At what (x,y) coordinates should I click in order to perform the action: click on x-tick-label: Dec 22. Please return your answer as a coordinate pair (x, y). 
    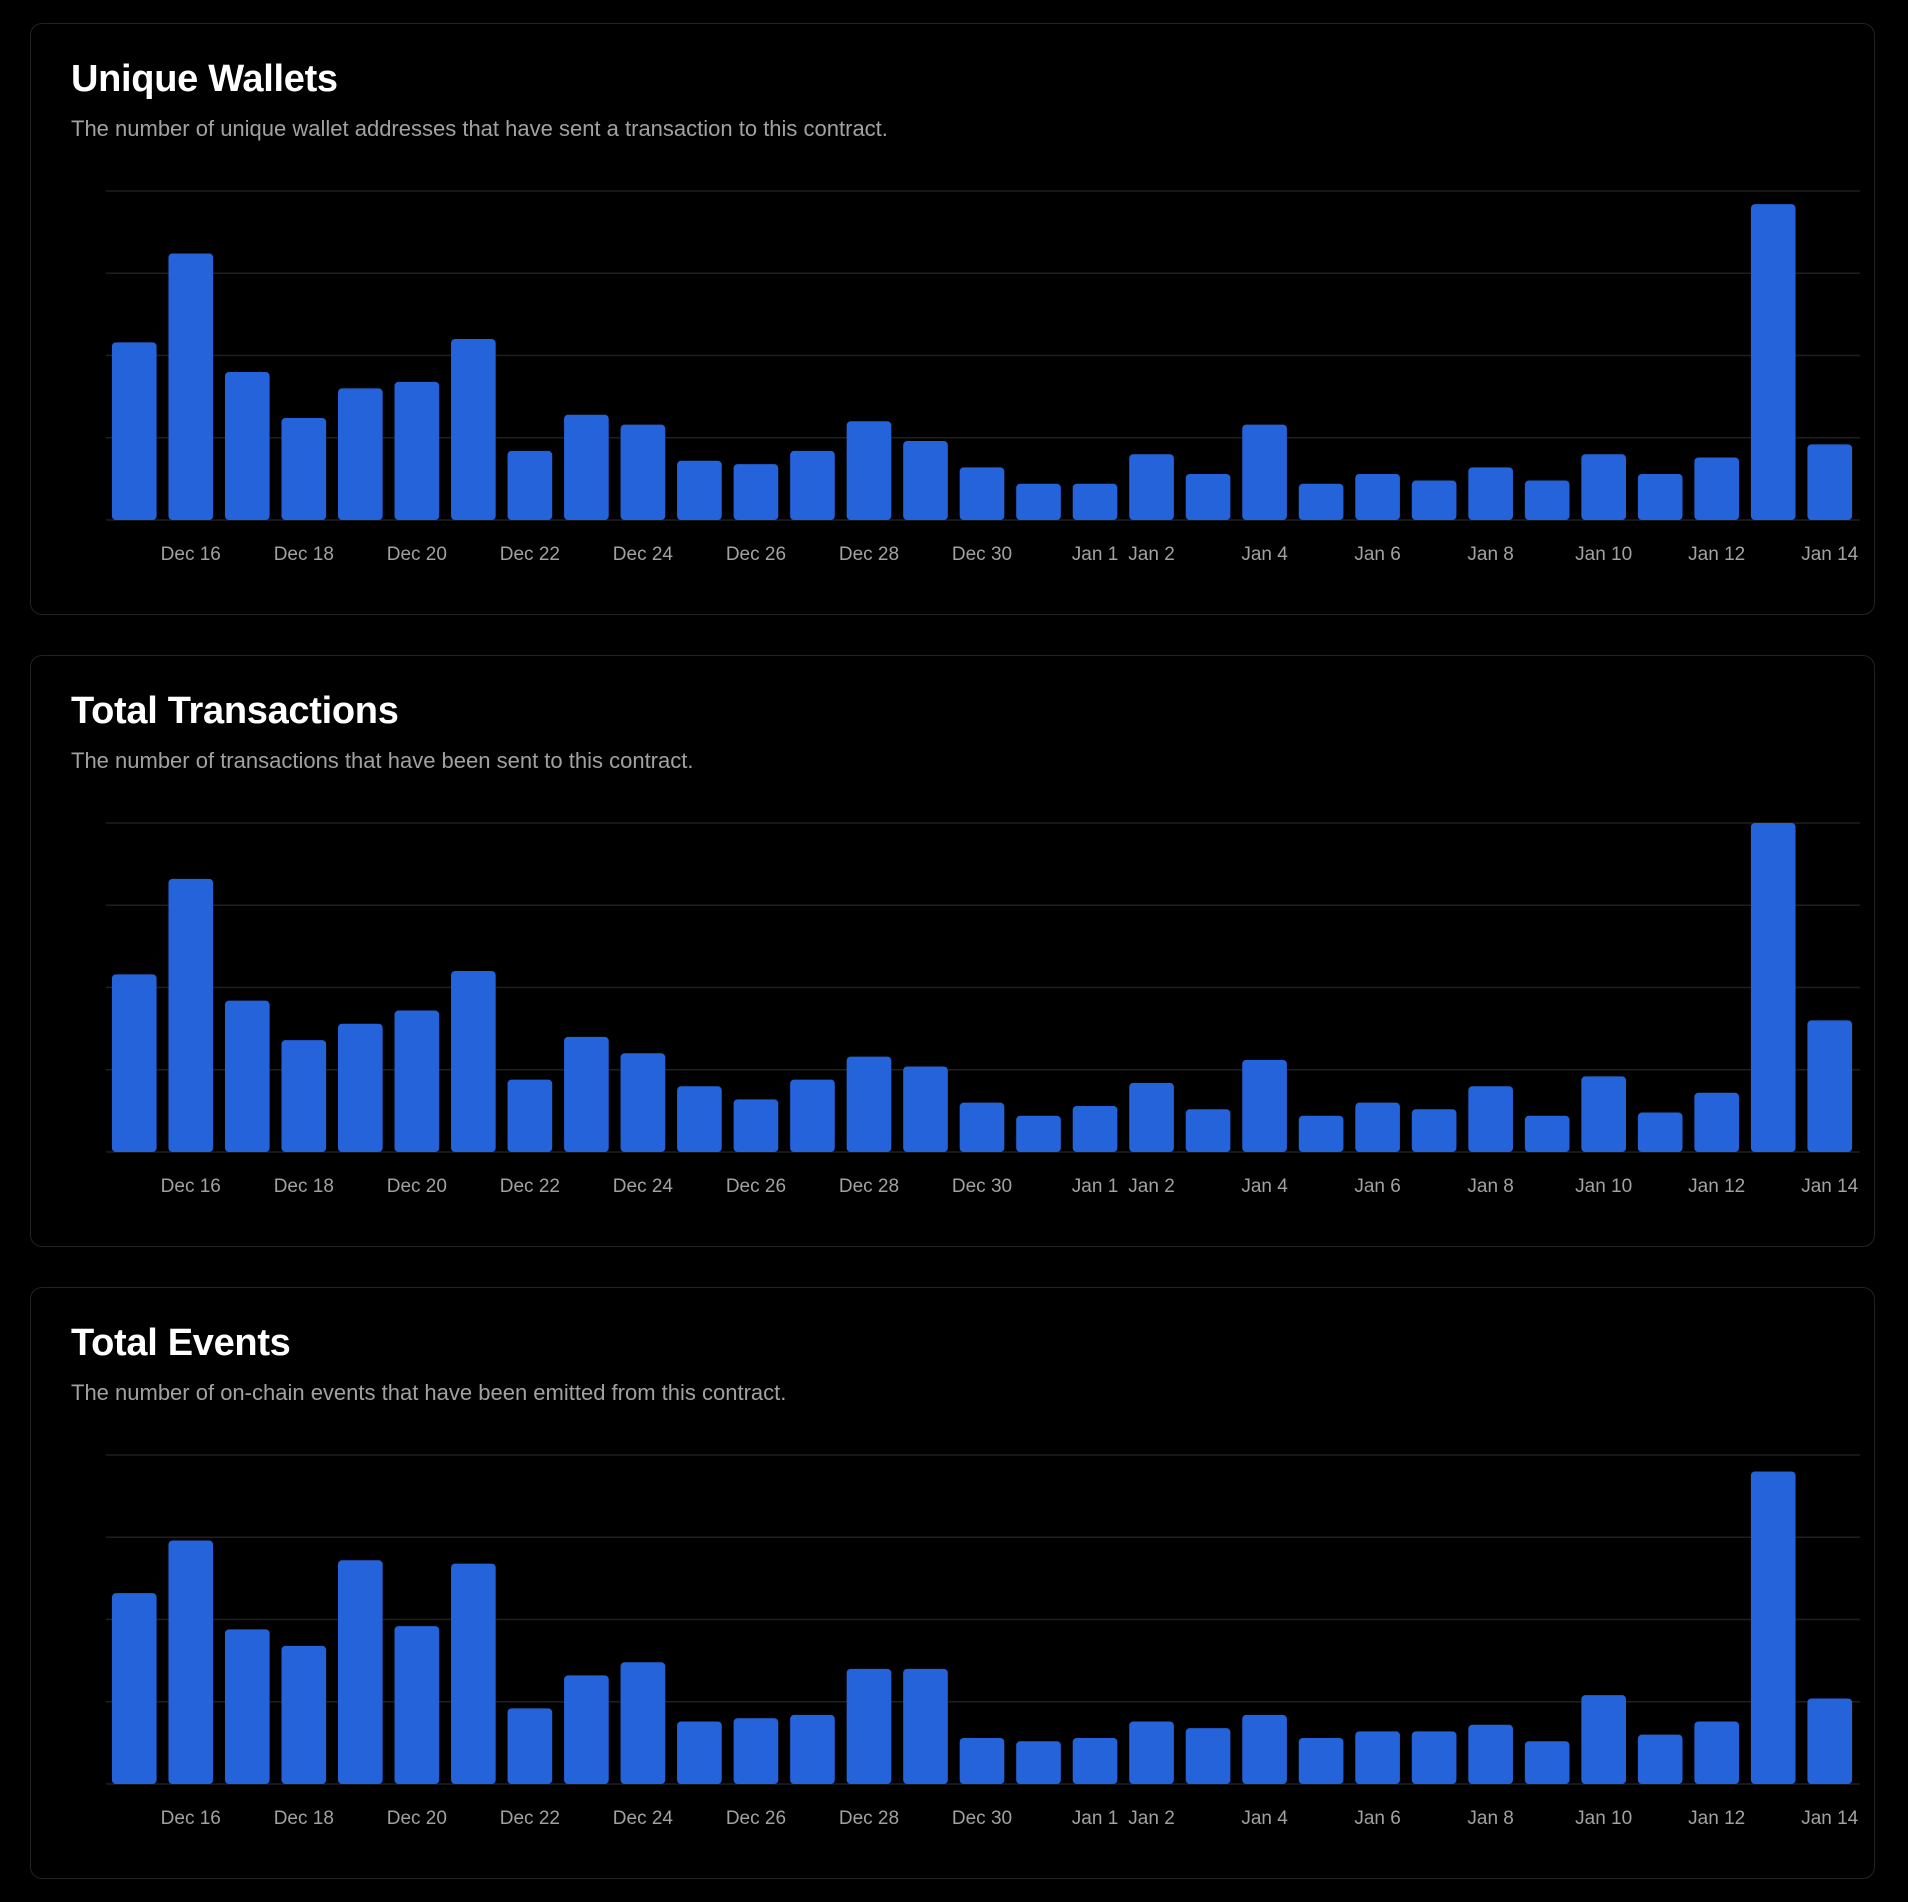
    Looking at the image, I should click on (530, 554).